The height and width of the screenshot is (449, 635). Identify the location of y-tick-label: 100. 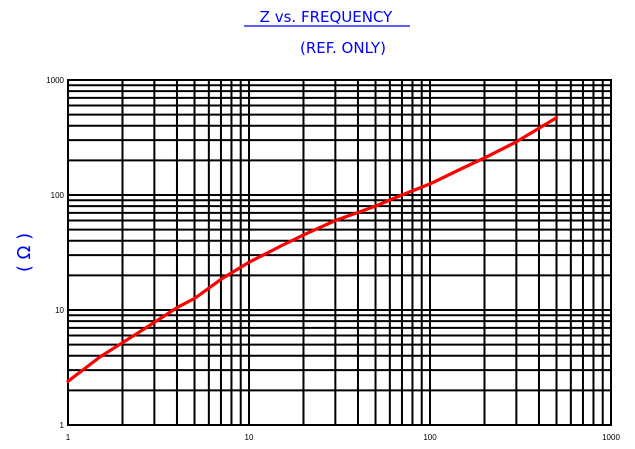
(58, 195).